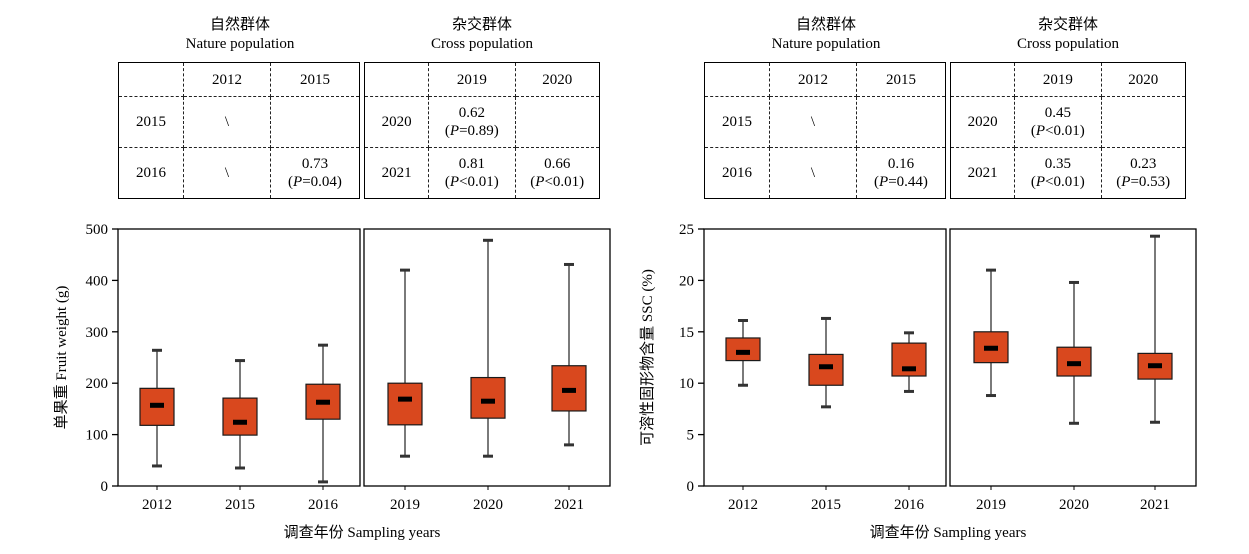 The width and height of the screenshot is (1249, 554). Describe the element at coordinates (472, 122) in the screenshot. I see `table-cell: 0.62 (P=0.89)` at that location.